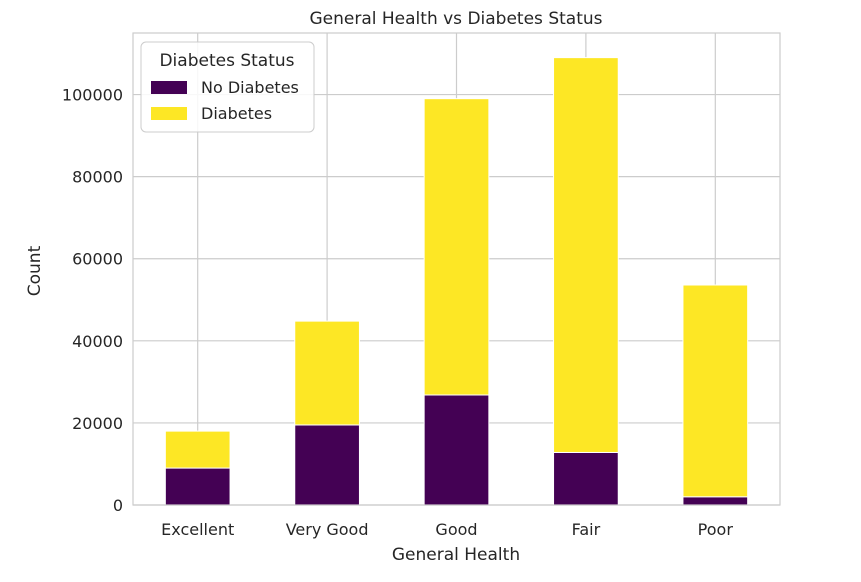  What do you see at coordinates (169, 87) in the screenshot?
I see `legend-swatch-no-diabetes` at bounding box center [169, 87].